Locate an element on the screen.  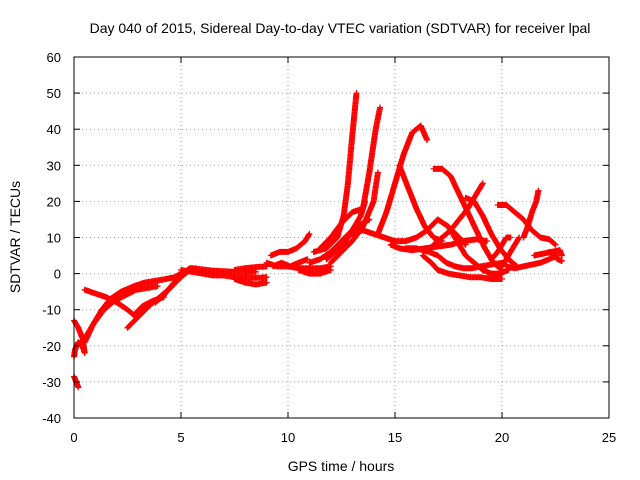
y-tick-label: 40 is located at coordinates (54, 129).